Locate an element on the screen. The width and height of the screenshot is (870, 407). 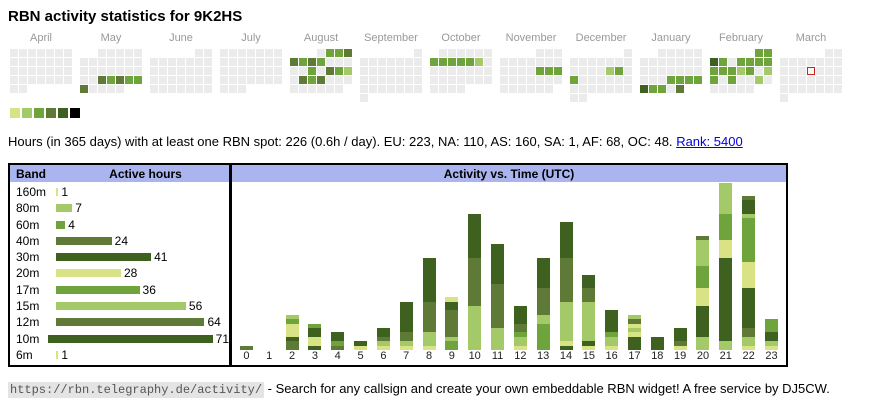
x-tick-label: 17 is located at coordinates (634, 356).